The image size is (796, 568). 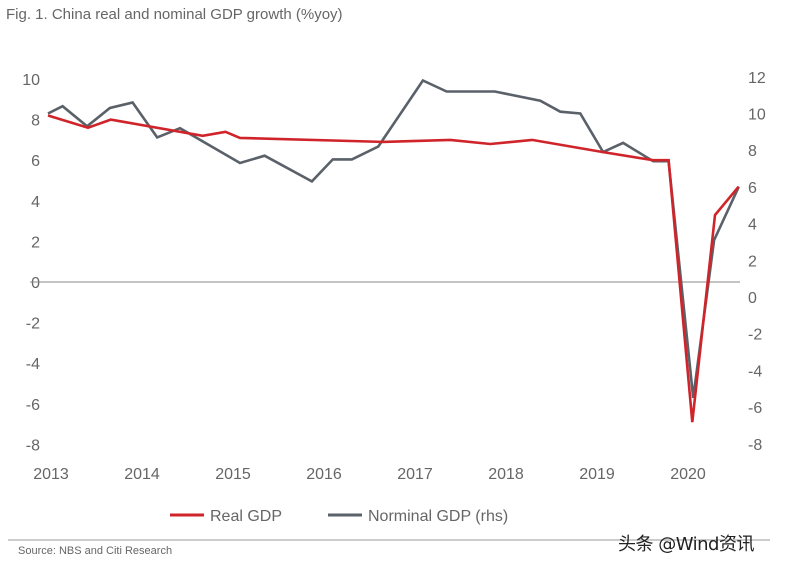 I want to click on right-y-tick-label: 4, so click(x=752, y=225).